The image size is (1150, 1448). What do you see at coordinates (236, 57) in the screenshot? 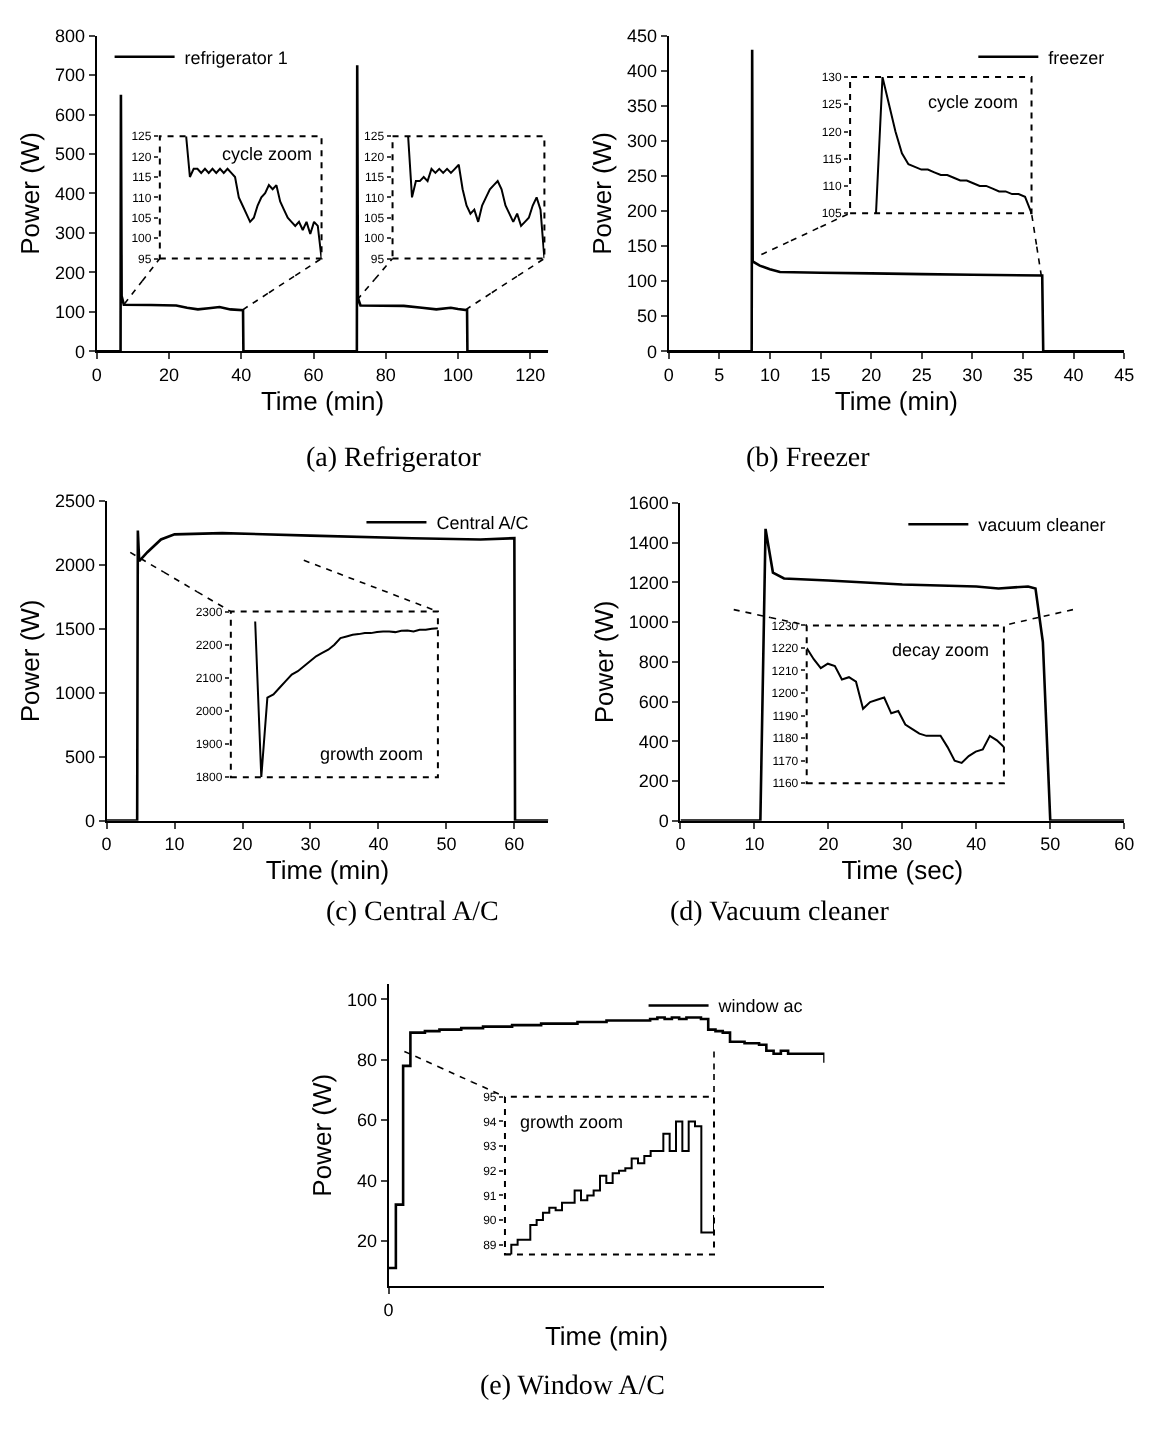
I see `legend-label: refrigerator 1` at bounding box center [236, 57].